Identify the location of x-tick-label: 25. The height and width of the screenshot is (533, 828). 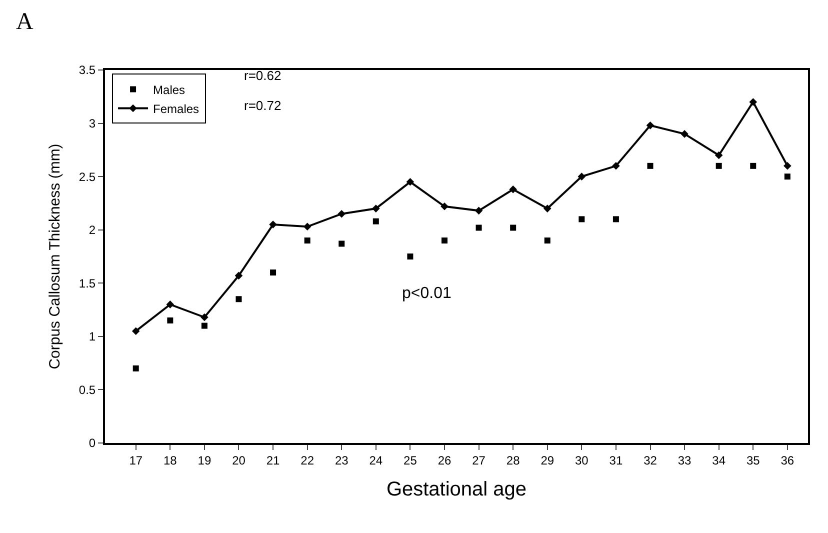
(411, 460).